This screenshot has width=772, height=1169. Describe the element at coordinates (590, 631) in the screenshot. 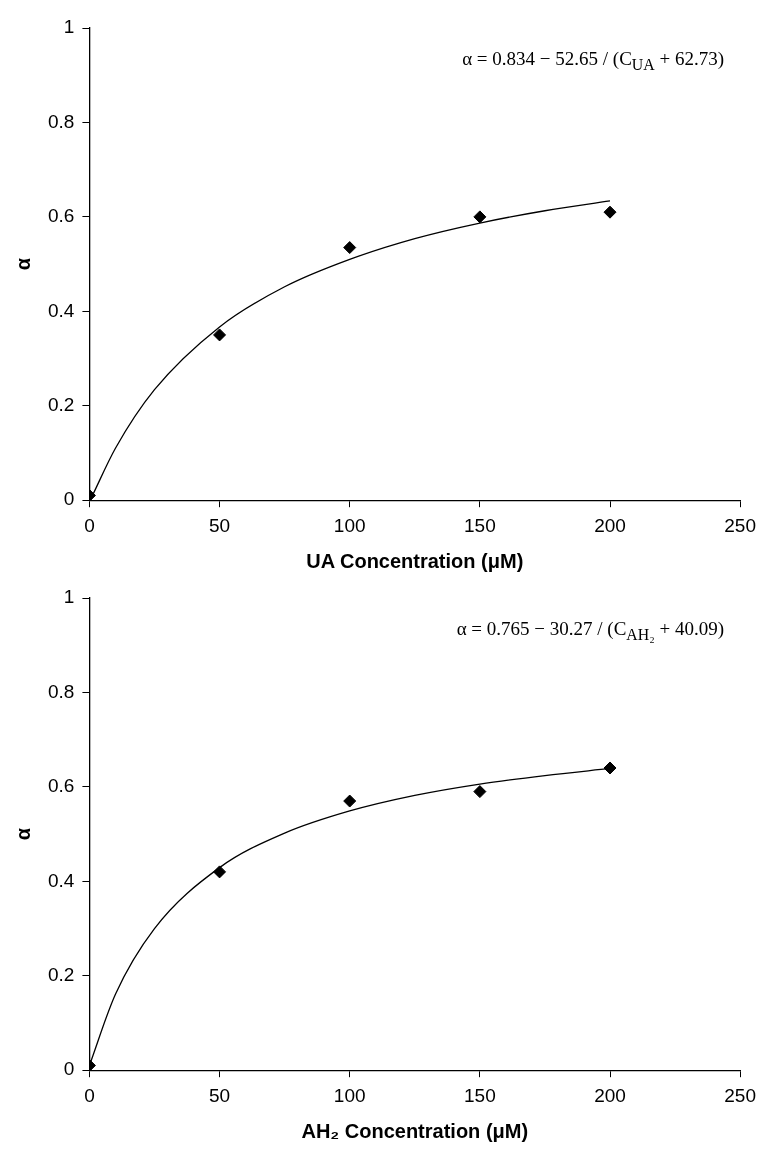

I see `annotation: α = 0.765 − 30.27 / (C$_{AH₂}$ + 40.09)` at that location.